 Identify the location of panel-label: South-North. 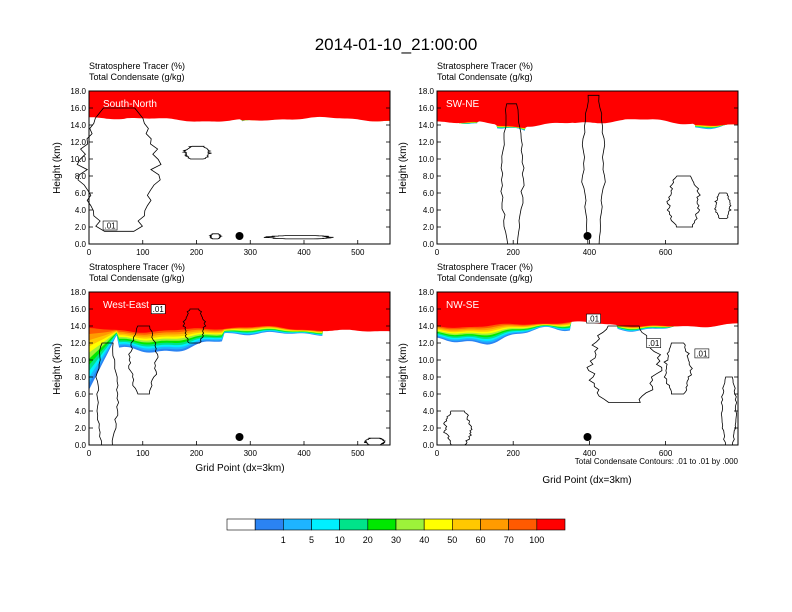
(130, 104).